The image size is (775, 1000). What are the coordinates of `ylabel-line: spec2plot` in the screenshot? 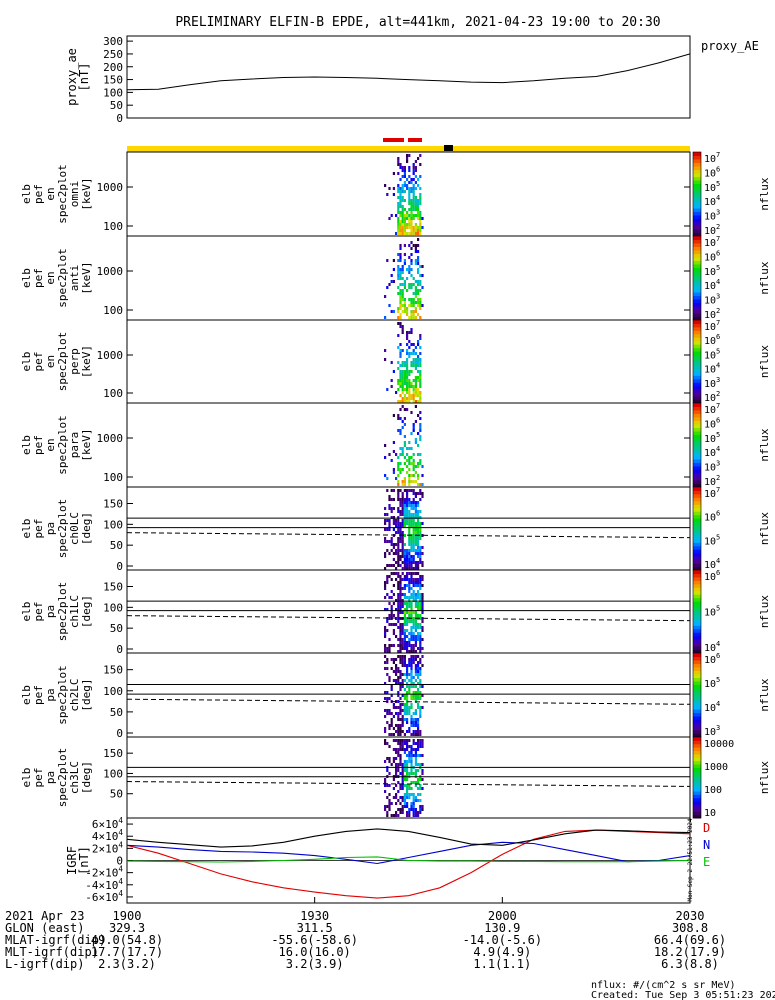 It's located at (62, 695).